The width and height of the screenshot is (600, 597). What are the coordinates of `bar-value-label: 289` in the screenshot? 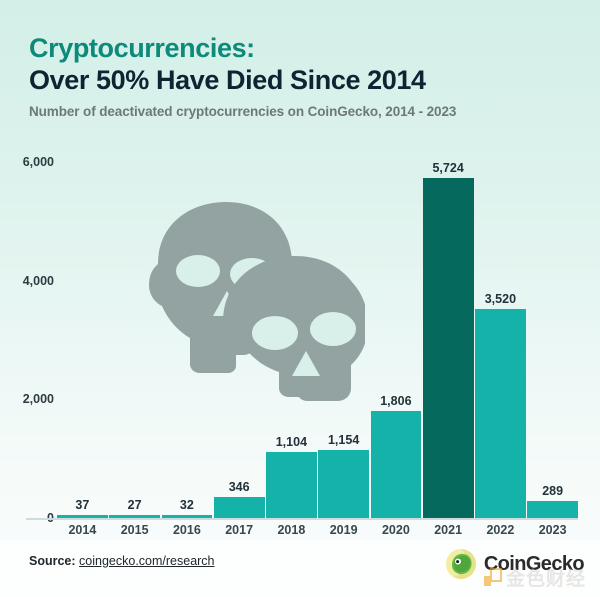 It's located at (553, 490).